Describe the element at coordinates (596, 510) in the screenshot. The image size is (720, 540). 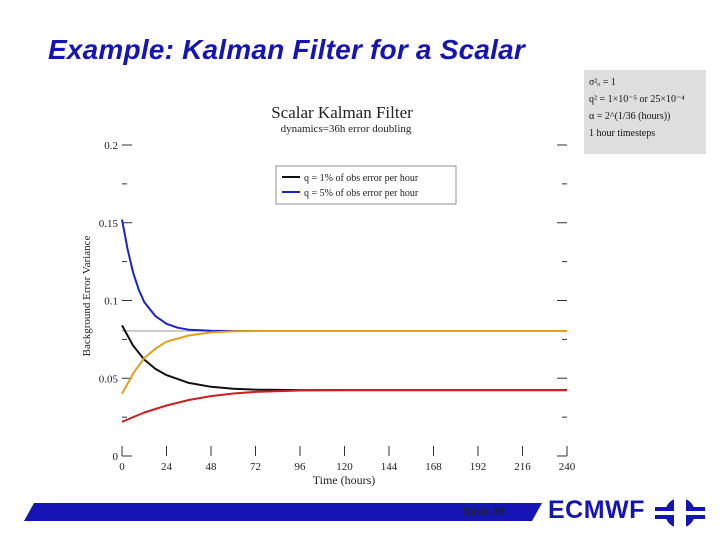
I see `org-name: ECMWF` at that location.